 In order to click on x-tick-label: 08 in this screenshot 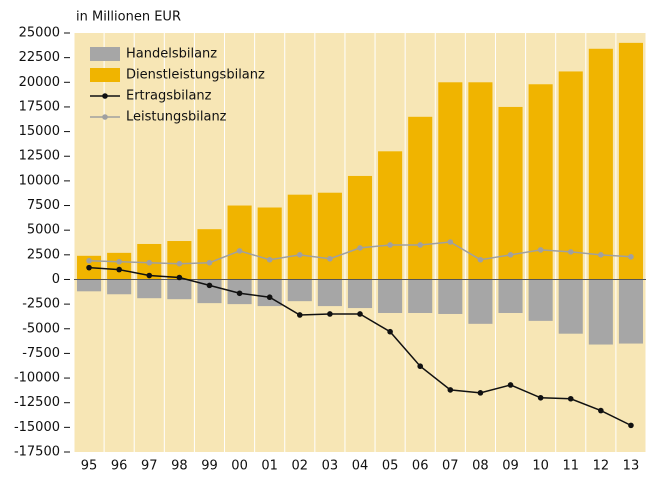, I will do `click(480, 466)`.